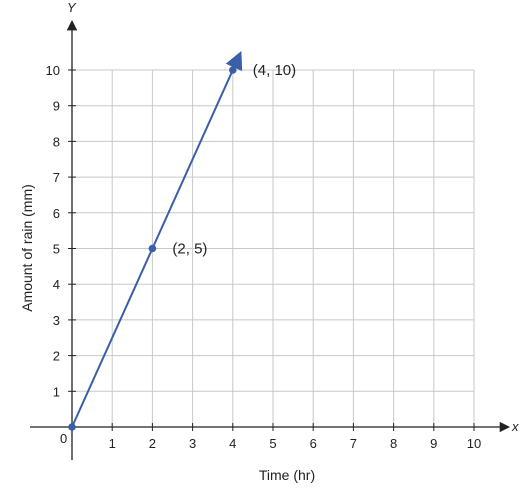  What do you see at coordinates (56, 213) in the screenshot?
I see `y-tick-label: 6` at bounding box center [56, 213].